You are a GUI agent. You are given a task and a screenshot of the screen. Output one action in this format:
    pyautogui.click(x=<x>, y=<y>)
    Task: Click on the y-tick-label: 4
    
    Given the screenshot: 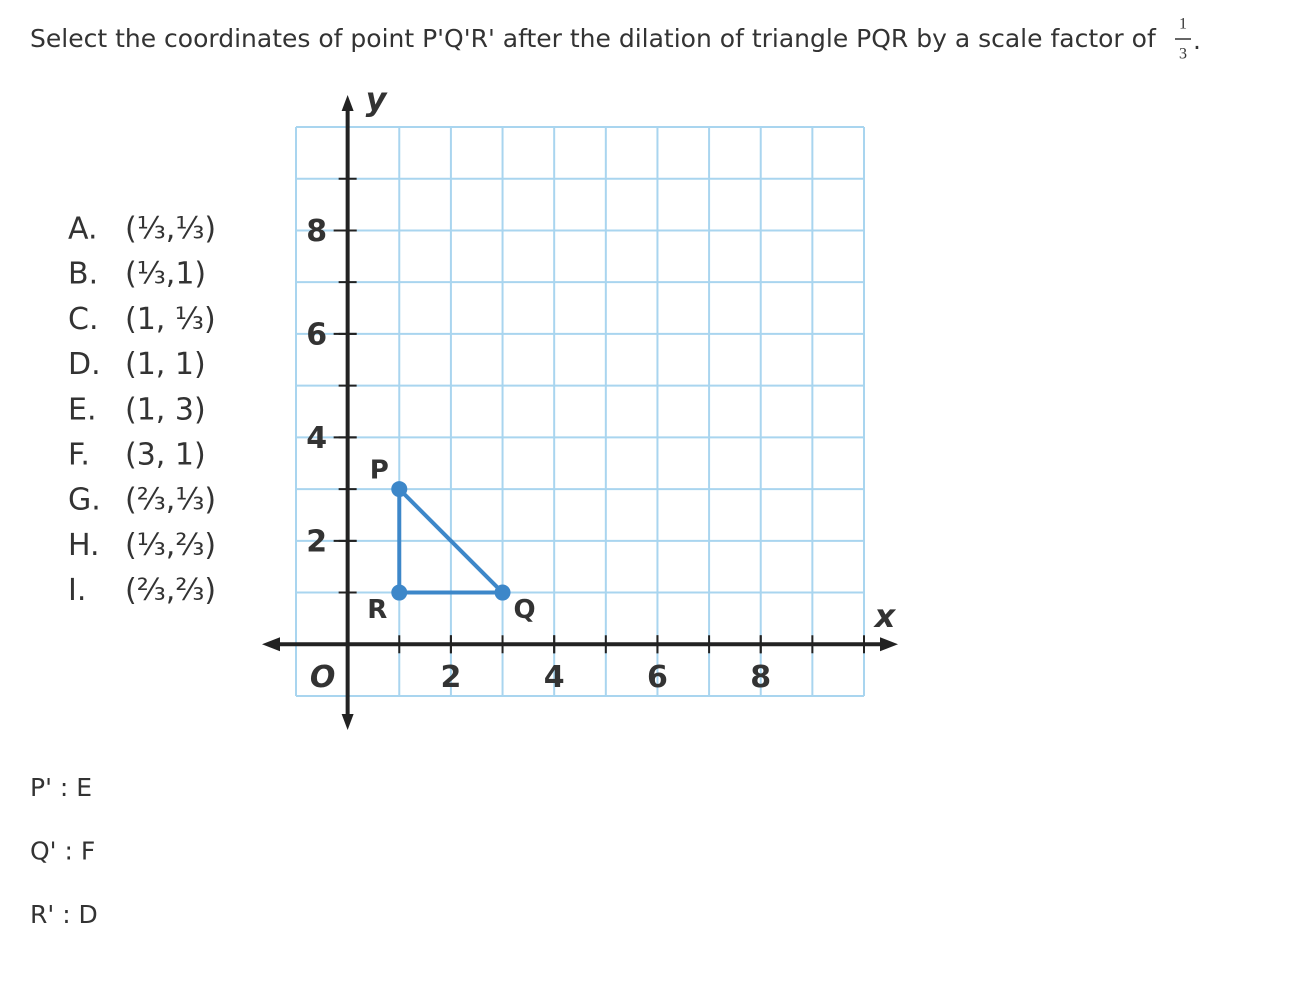 What is the action you would take?
    pyautogui.click(x=316, y=438)
    